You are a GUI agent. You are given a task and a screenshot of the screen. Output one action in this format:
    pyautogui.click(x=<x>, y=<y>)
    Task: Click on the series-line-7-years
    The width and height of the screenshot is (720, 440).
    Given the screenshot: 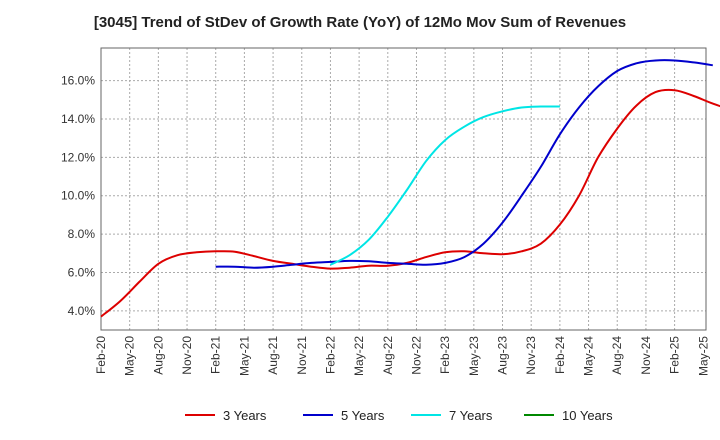 What is the action you would take?
    pyautogui.click(x=444, y=185)
    